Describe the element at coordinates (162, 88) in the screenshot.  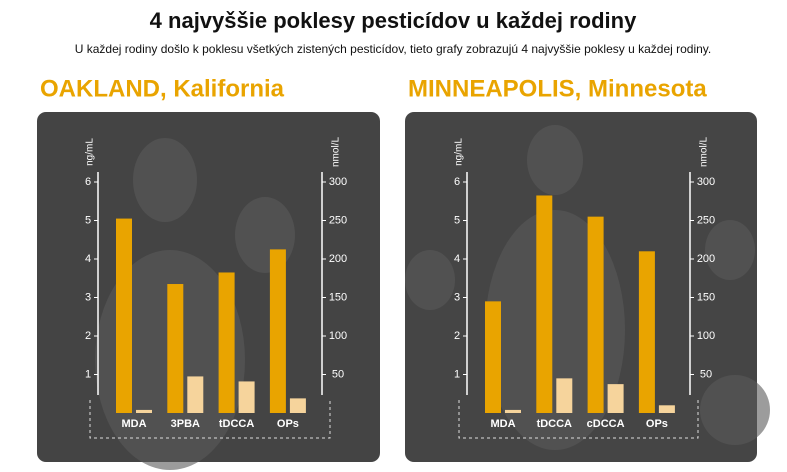
I see `chart-title: OAKLAND, Kalifornia` at that location.